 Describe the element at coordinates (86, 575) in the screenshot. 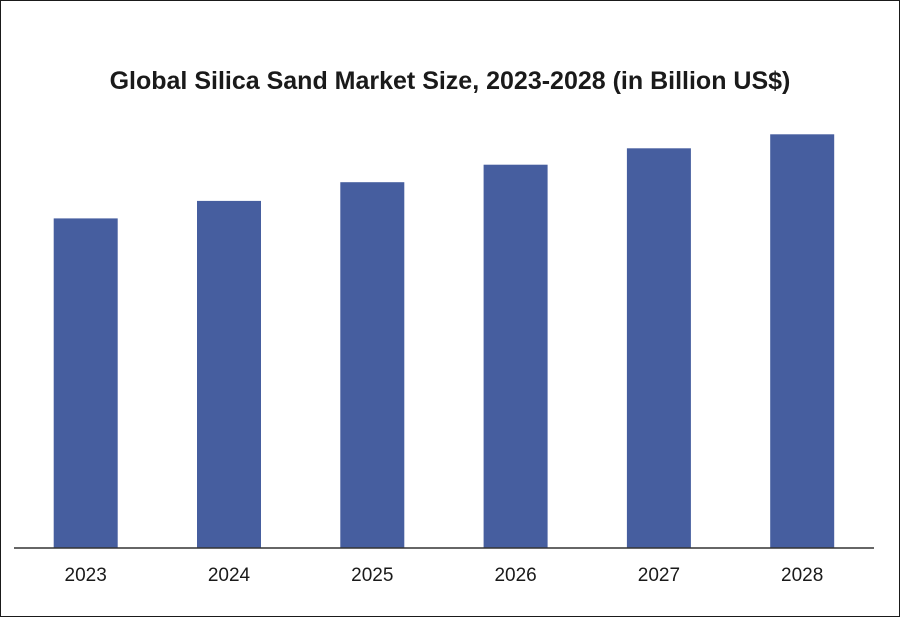

I see `x-tick-label-2023: 2023` at that location.